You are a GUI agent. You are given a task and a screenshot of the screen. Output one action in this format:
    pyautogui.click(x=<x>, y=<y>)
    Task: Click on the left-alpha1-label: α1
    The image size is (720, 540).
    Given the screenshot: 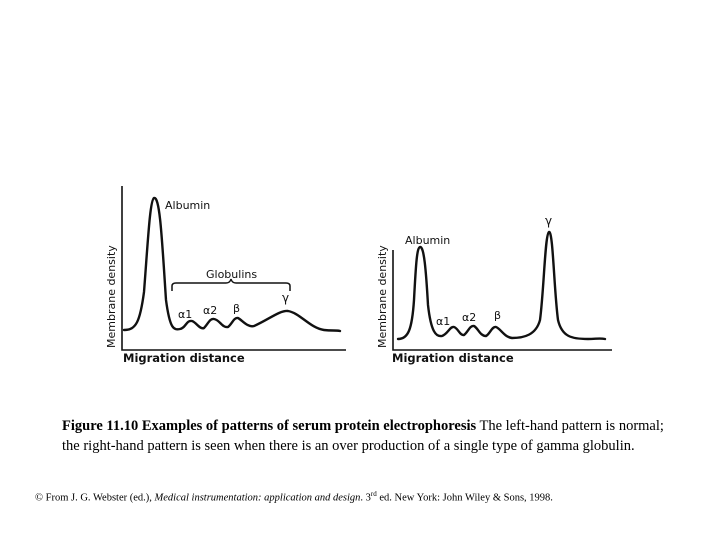 What is the action you would take?
    pyautogui.click(x=185, y=314)
    